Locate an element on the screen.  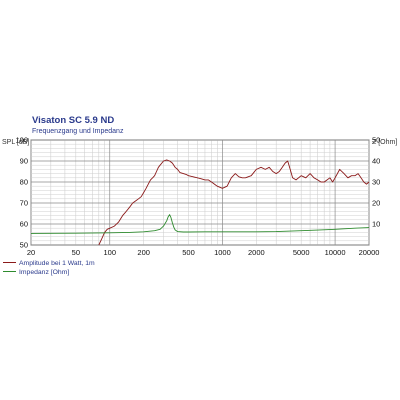
y-axis-left-label: SPL [dB] is located at coordinates (15, 142).